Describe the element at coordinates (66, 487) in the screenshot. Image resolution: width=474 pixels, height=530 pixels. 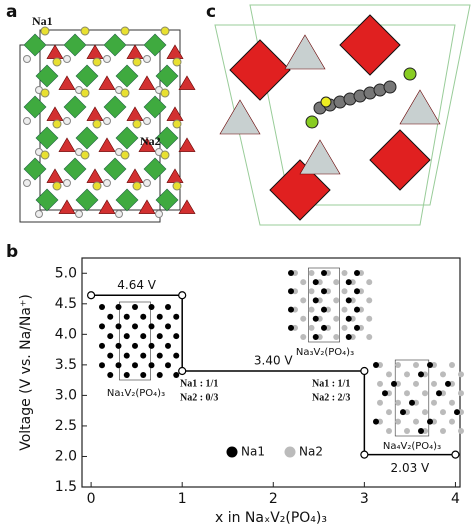
I see `y-tick-label: 1.5` at that location.